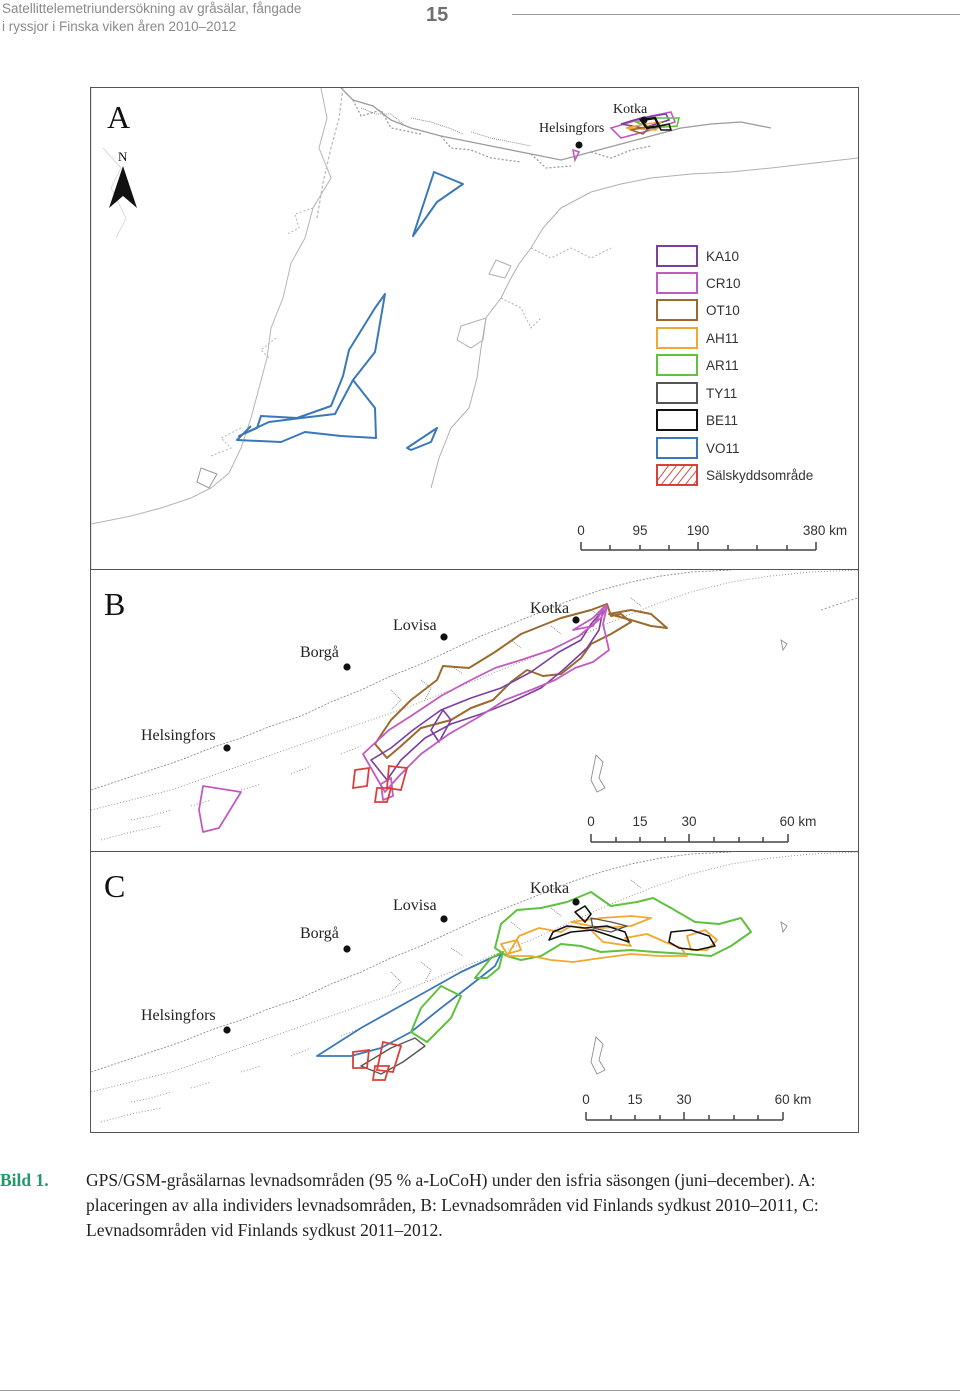 This screenshot has width=960, height=1396. What do you see at coordinates (722, 420) in the screenshot?
I see `legend-label-be11: BE11` at bounding box center [722, 420].